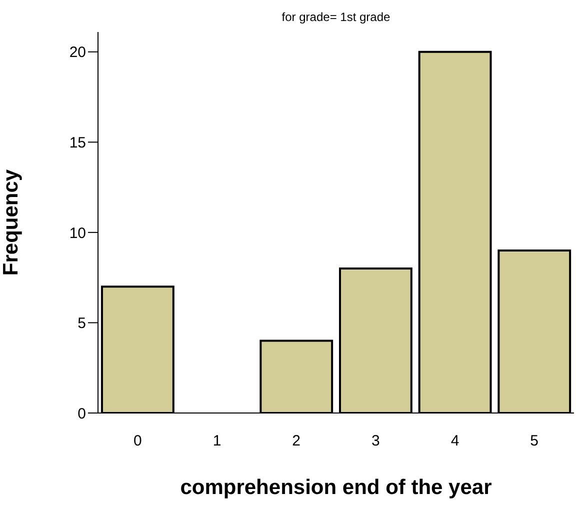 The width and height of the screenshot is (576, 506). Describe the element at coordinates (296, 441) in the screenshot. I see `x-tick-label: 2` at that location.